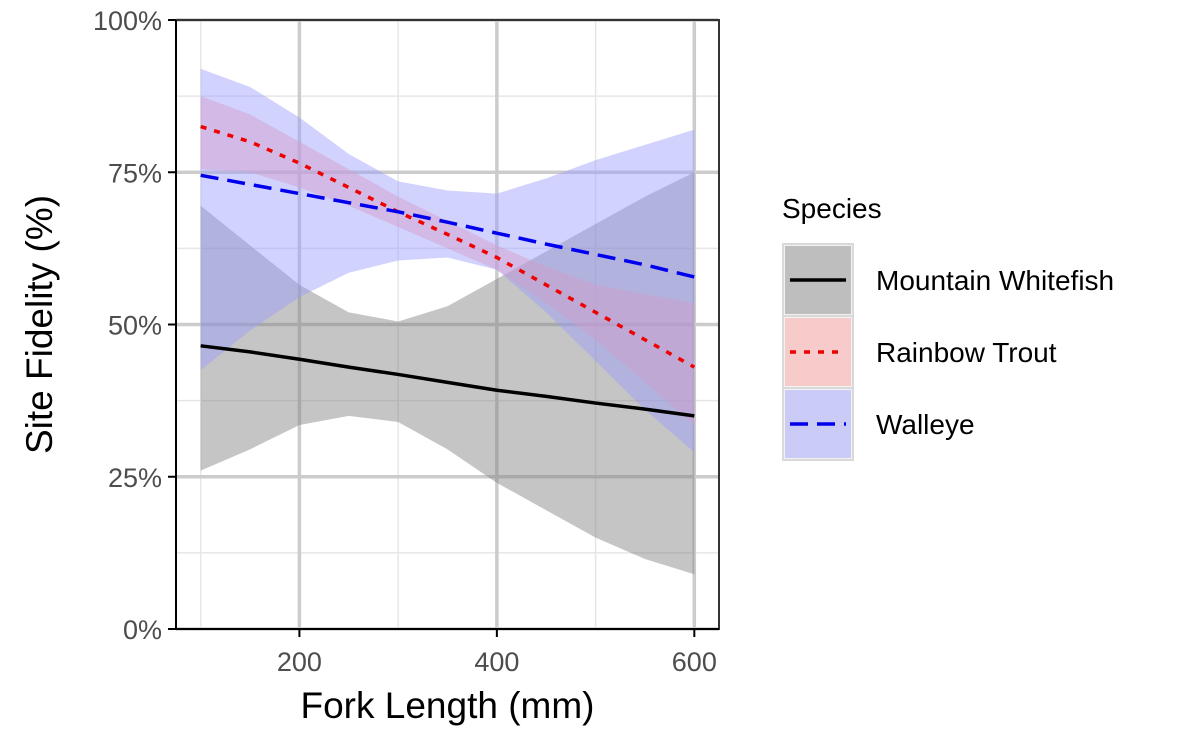 The width and height of the screenshot is (1200, 750). What do you see at coordinates (127, 21) in the screenshot?
I see `y-tick-label: 100%` at bounding box center [127, 21].